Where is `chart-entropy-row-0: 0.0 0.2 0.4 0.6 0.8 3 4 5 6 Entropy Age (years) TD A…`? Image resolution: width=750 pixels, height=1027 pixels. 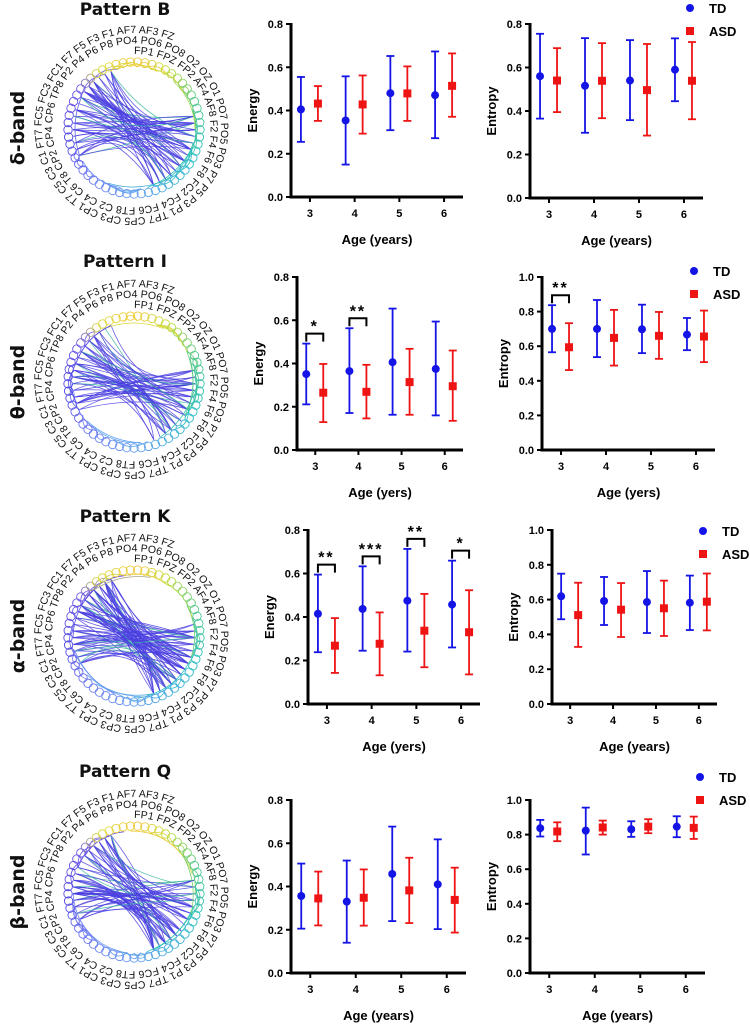 chart-entropy-row-0: 0.0 0.2 0.4 0.6 0.8 3 4 5 6 Entropy Age (years) TD A… is located at coordinates (610, 124).